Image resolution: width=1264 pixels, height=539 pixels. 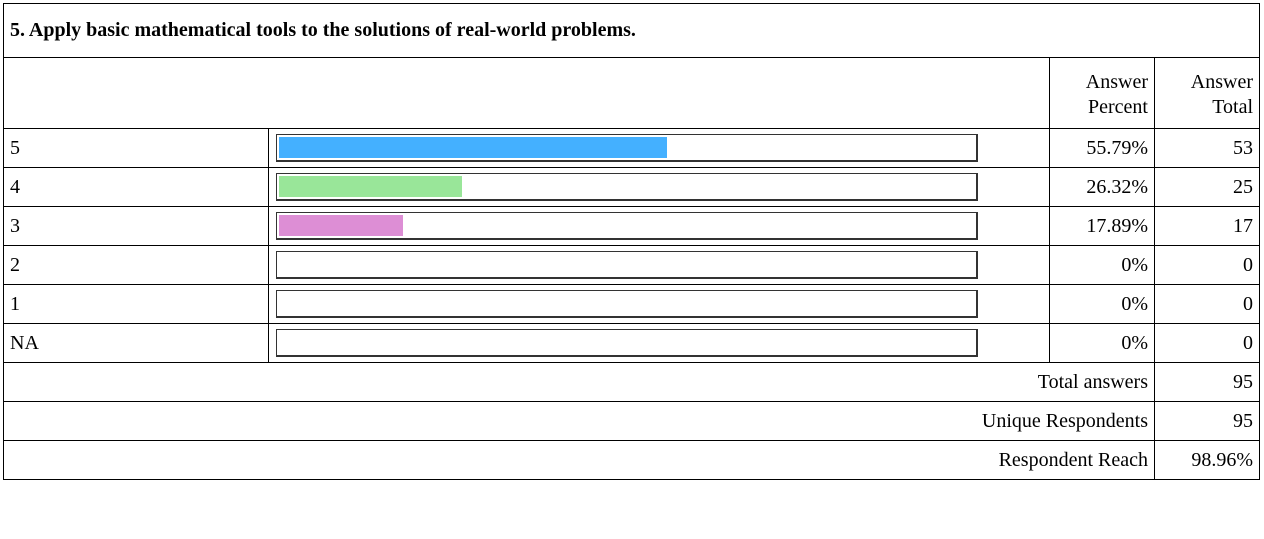 I want to click on summary-row: Respondent Reach 98.96%, so click(x=631, y=460).